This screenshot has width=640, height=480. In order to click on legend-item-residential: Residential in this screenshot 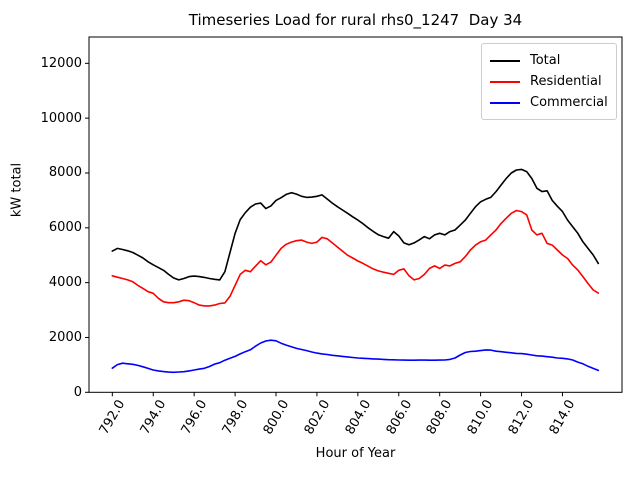, I will do `click(549, 81)`.